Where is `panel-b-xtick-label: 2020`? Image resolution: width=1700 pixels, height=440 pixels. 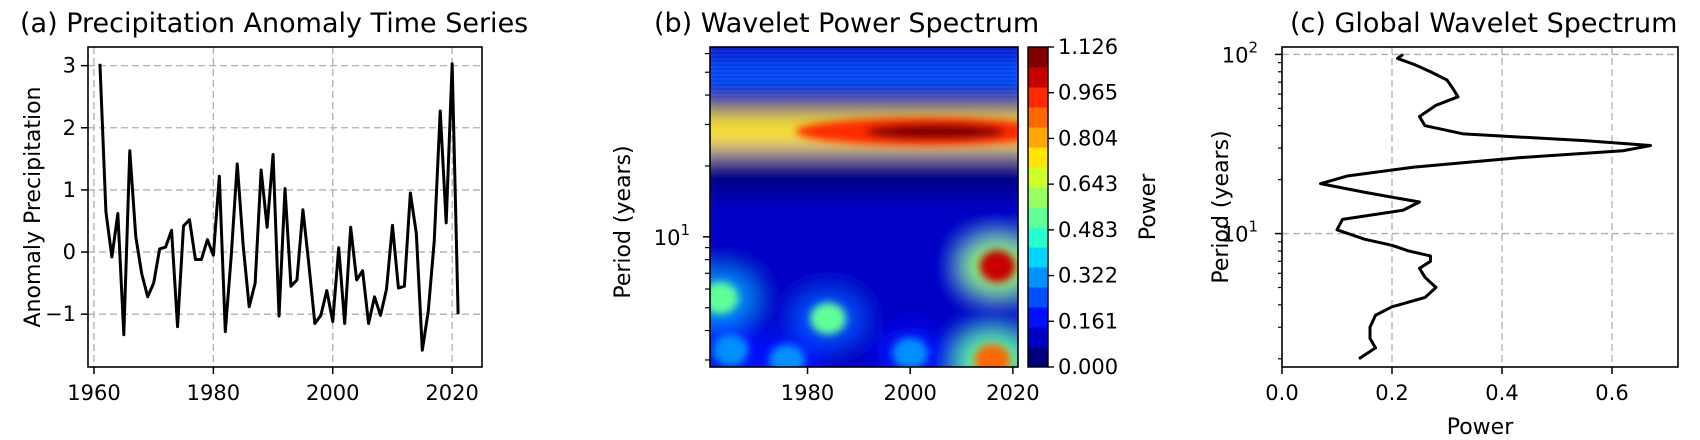 panel-b-xtick-label: 2020 is located at coordinates (1012, 393).